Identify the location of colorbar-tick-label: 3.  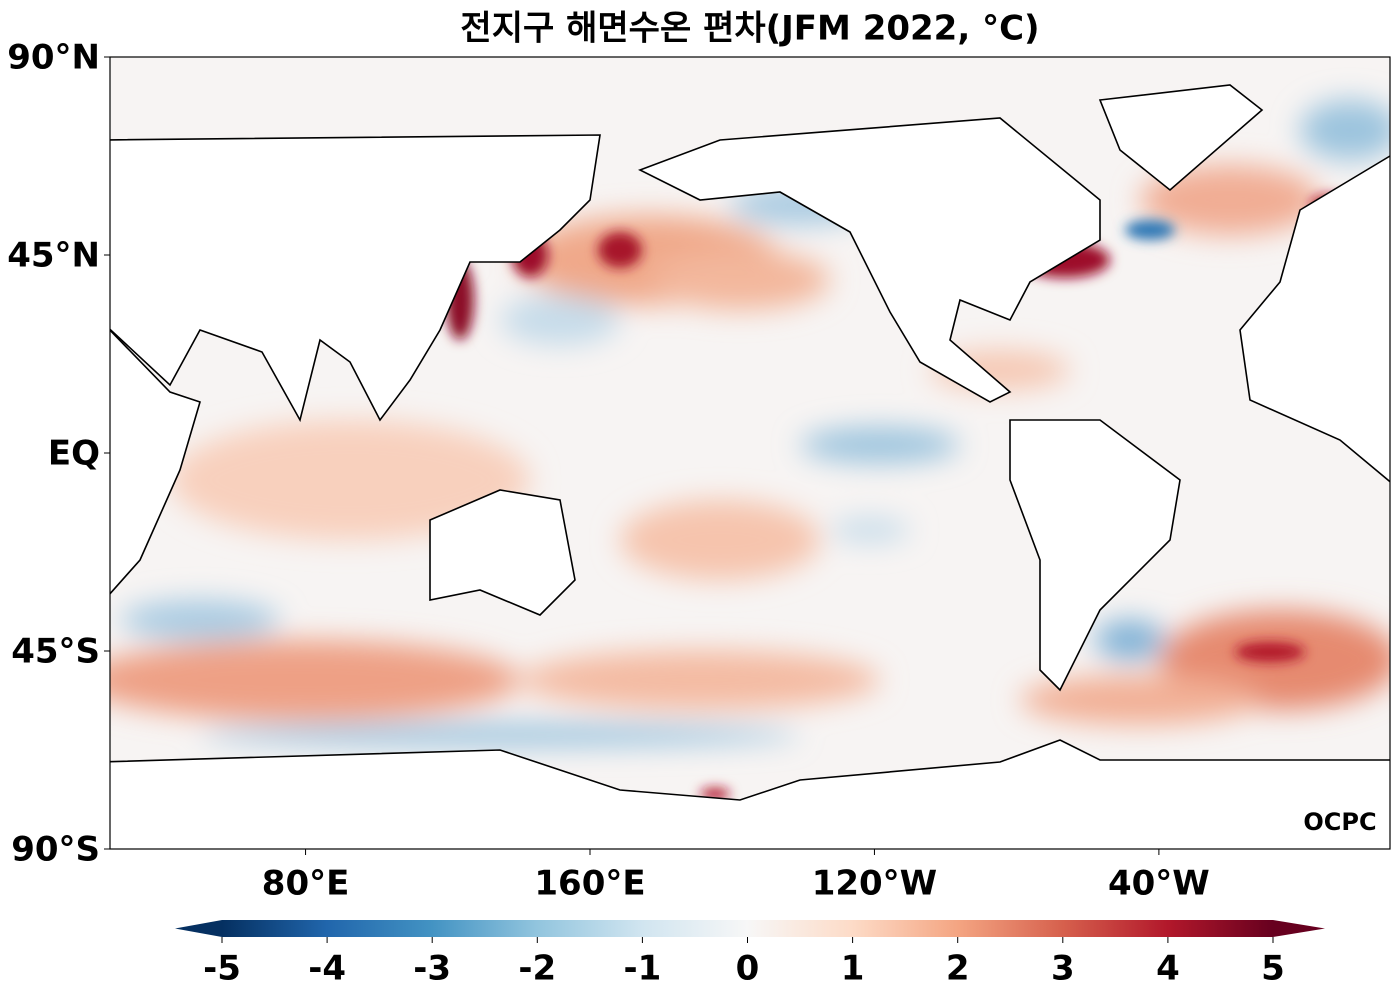
(1063, 969).